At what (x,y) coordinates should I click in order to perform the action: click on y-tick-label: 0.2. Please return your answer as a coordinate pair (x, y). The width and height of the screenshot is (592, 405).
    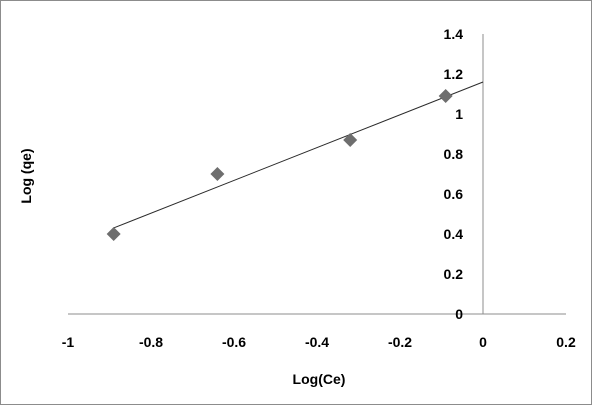
    Looking at the image, I should click on (454, 274).